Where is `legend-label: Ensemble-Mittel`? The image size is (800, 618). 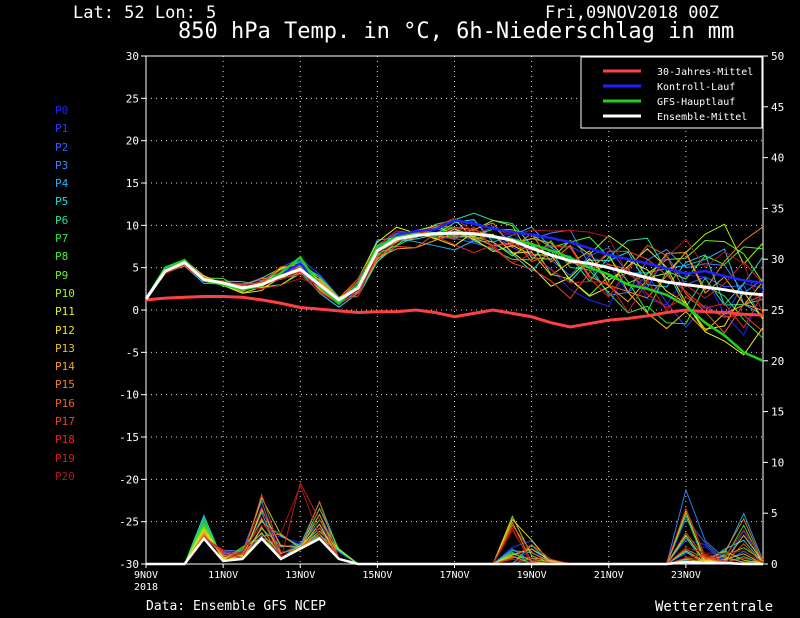 legend-label: Ensemble-Mittel is located at coordinates (702, 117).